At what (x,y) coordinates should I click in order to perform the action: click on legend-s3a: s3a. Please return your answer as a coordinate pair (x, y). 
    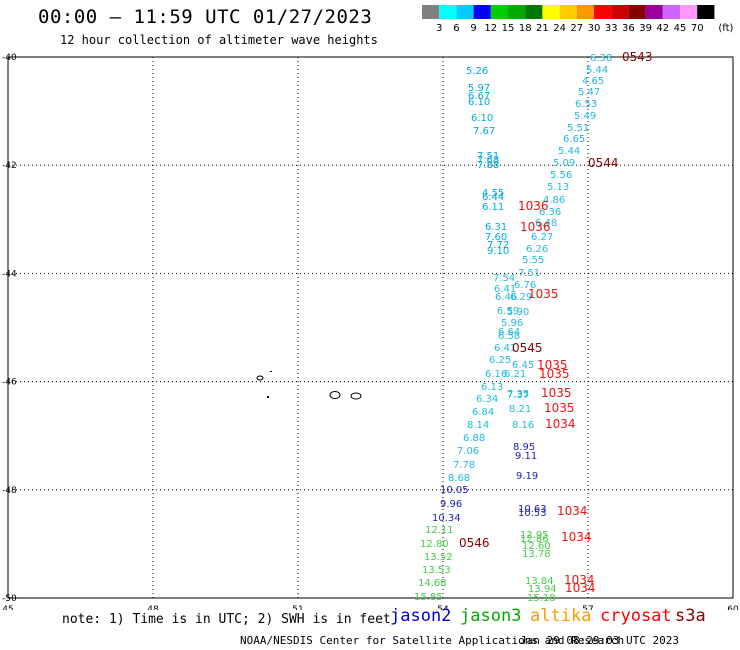
    Looking at the image, I should click on (690, 616).